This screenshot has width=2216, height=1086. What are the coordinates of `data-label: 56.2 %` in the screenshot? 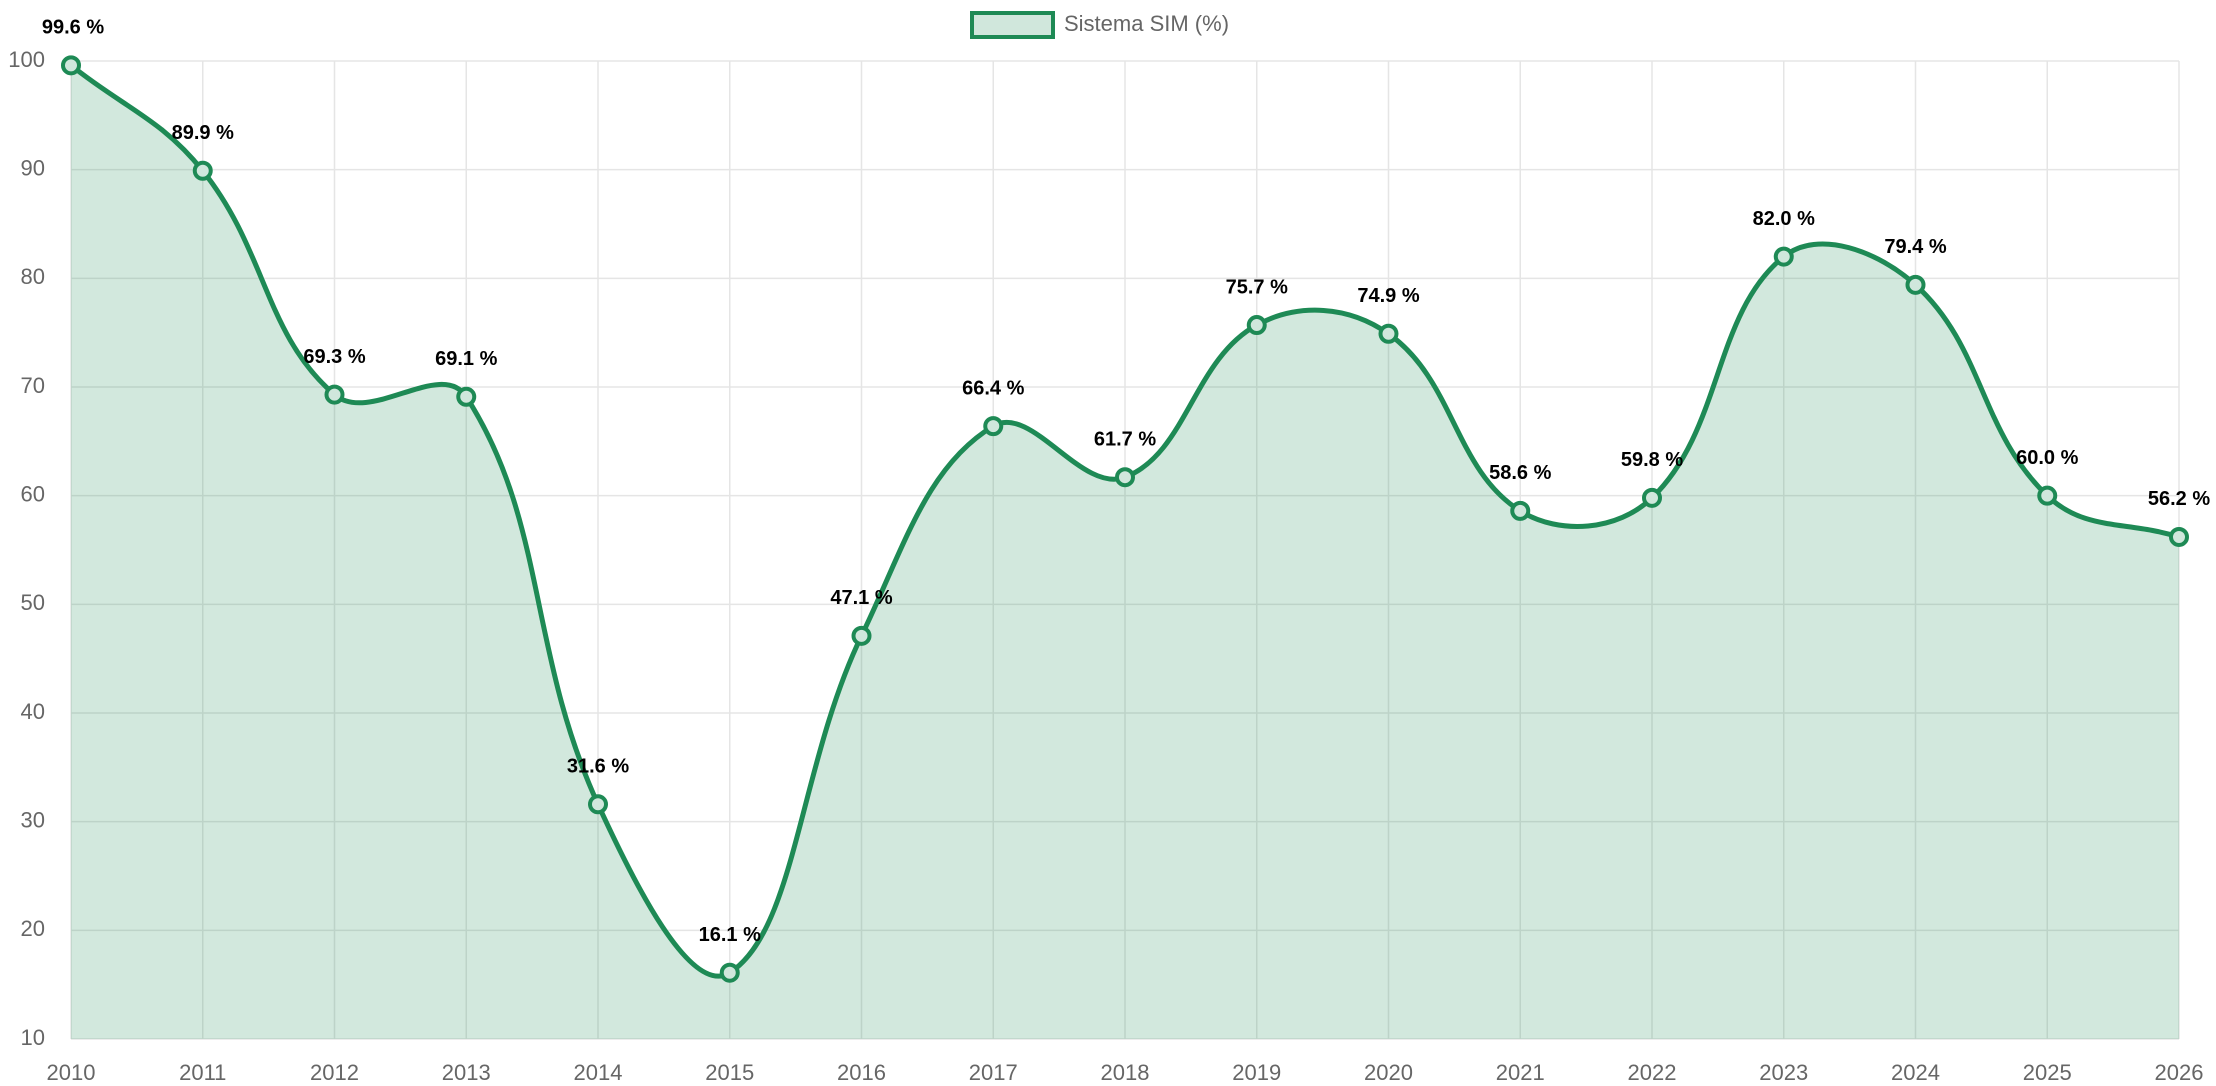 It's located at (2179, 499).